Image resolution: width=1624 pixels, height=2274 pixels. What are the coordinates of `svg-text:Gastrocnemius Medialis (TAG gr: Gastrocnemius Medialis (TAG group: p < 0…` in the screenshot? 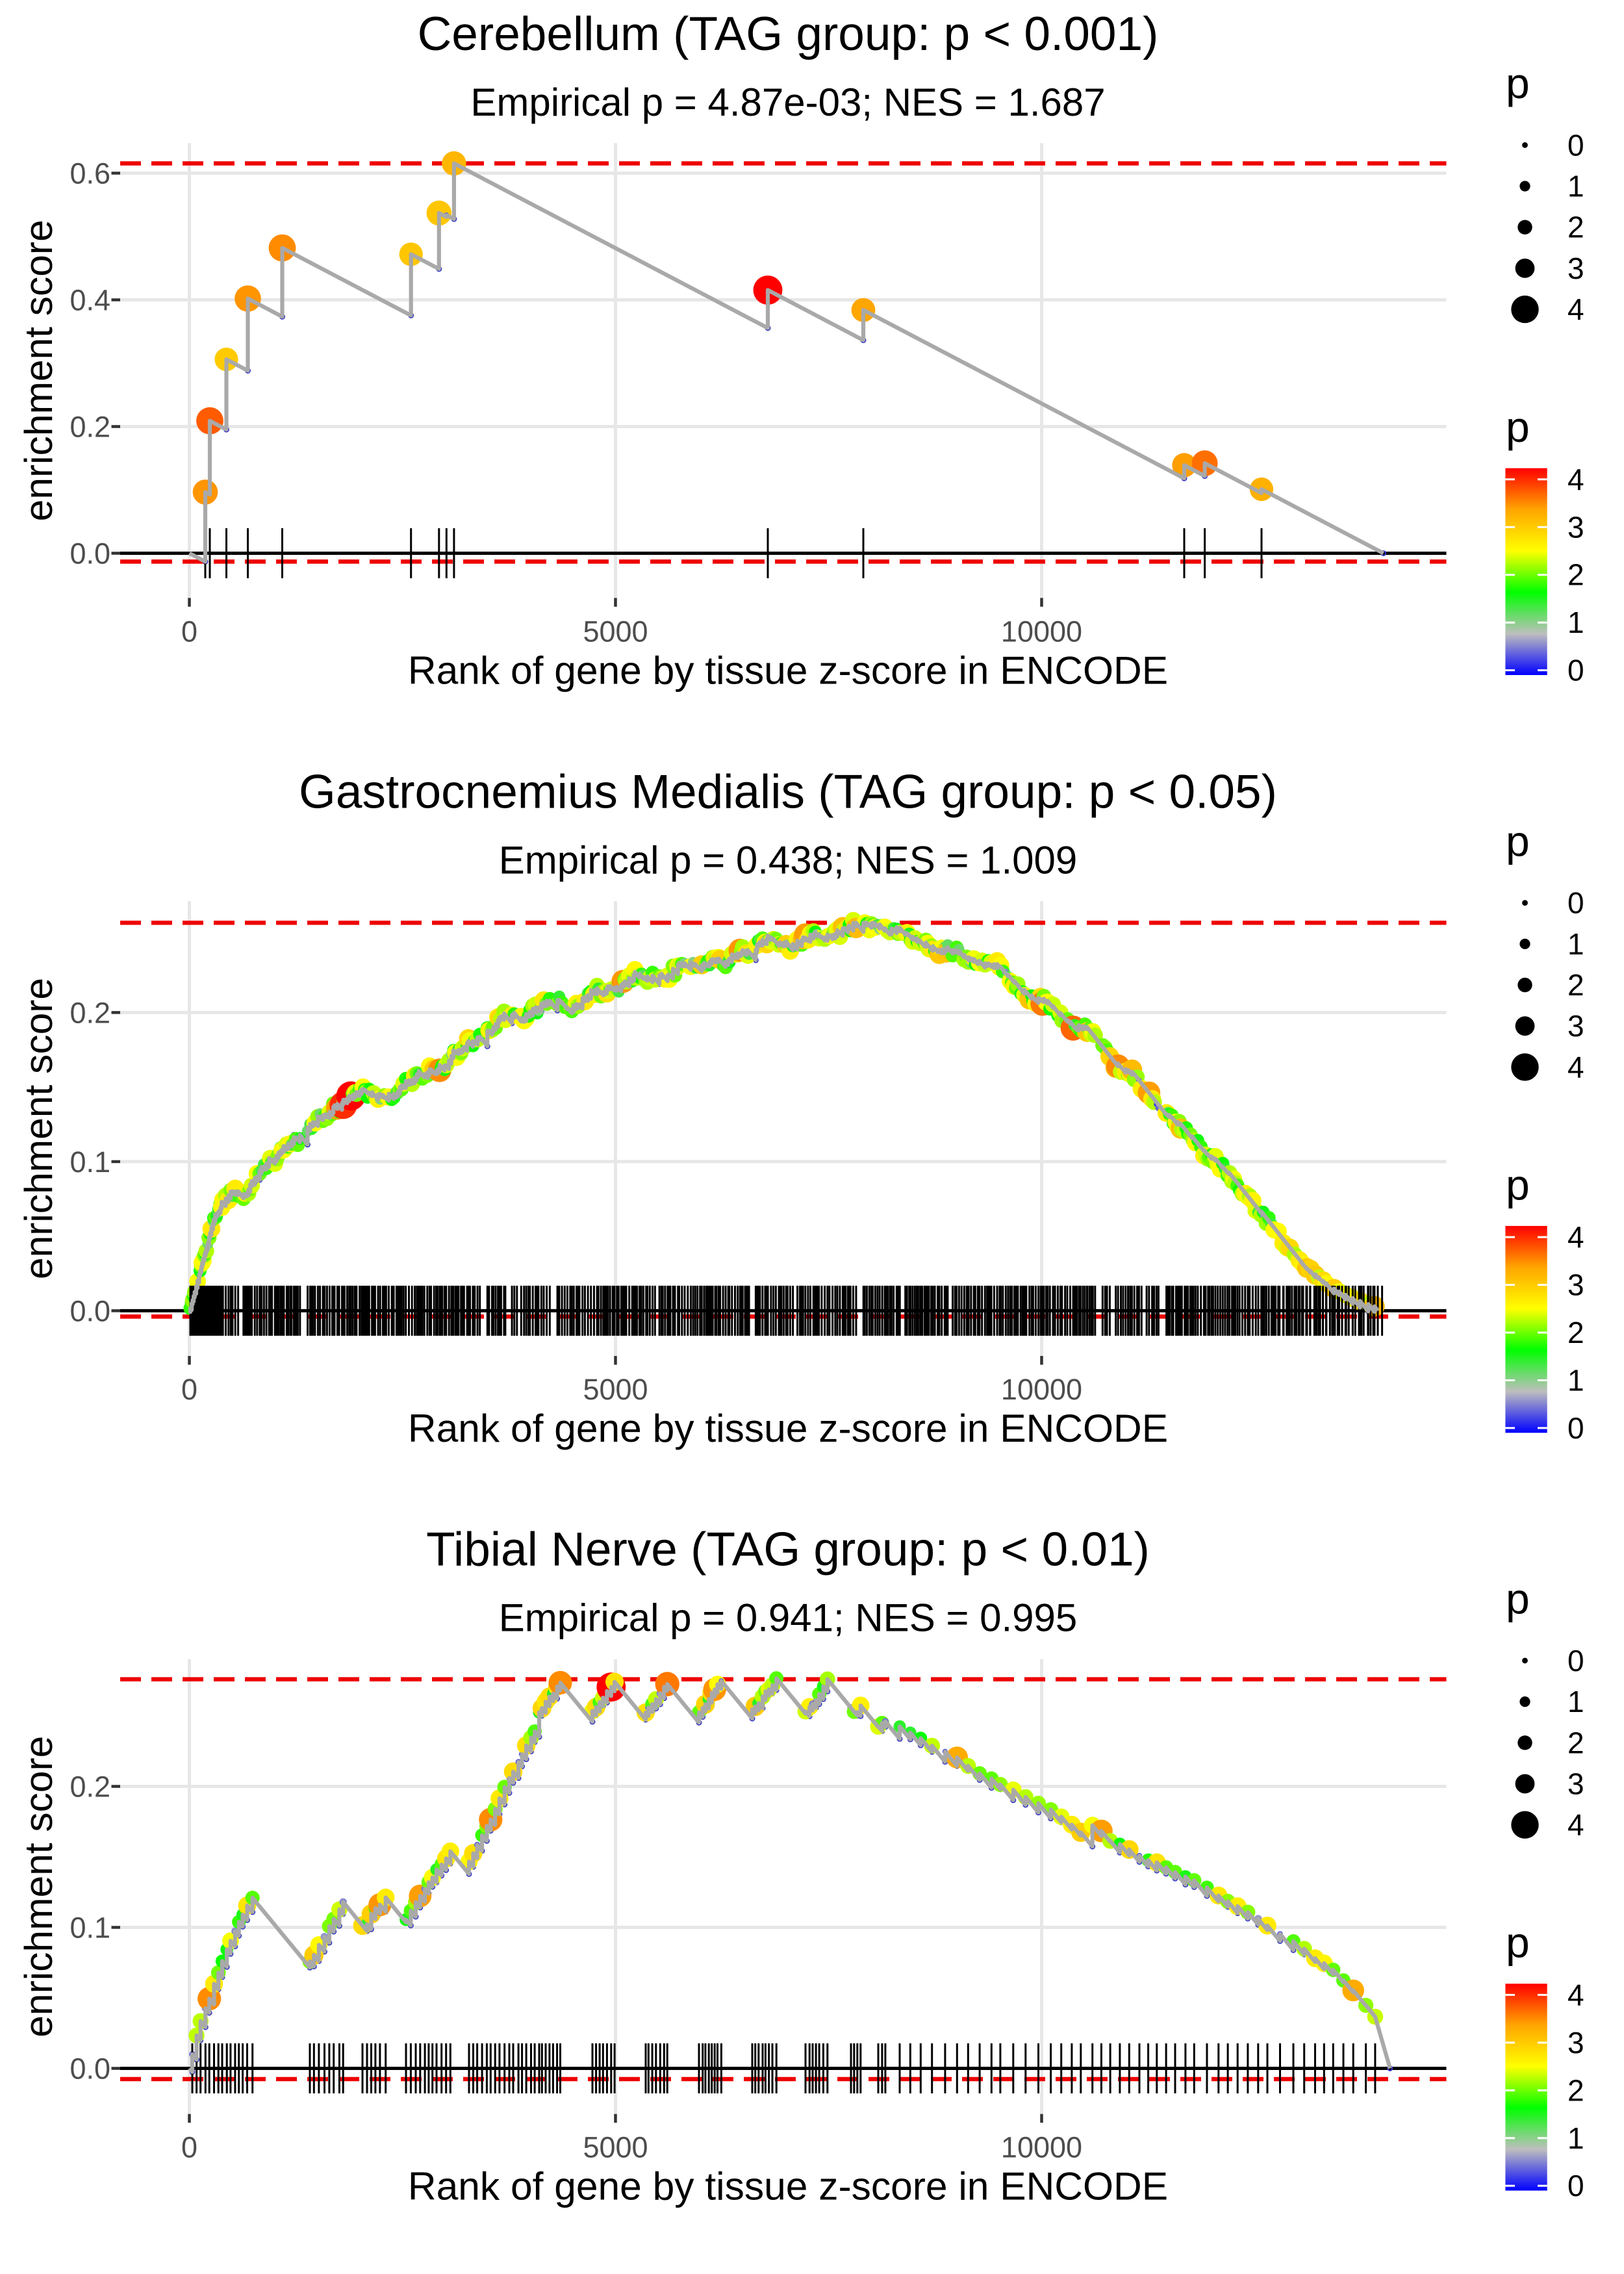 It's located at (788, 791).